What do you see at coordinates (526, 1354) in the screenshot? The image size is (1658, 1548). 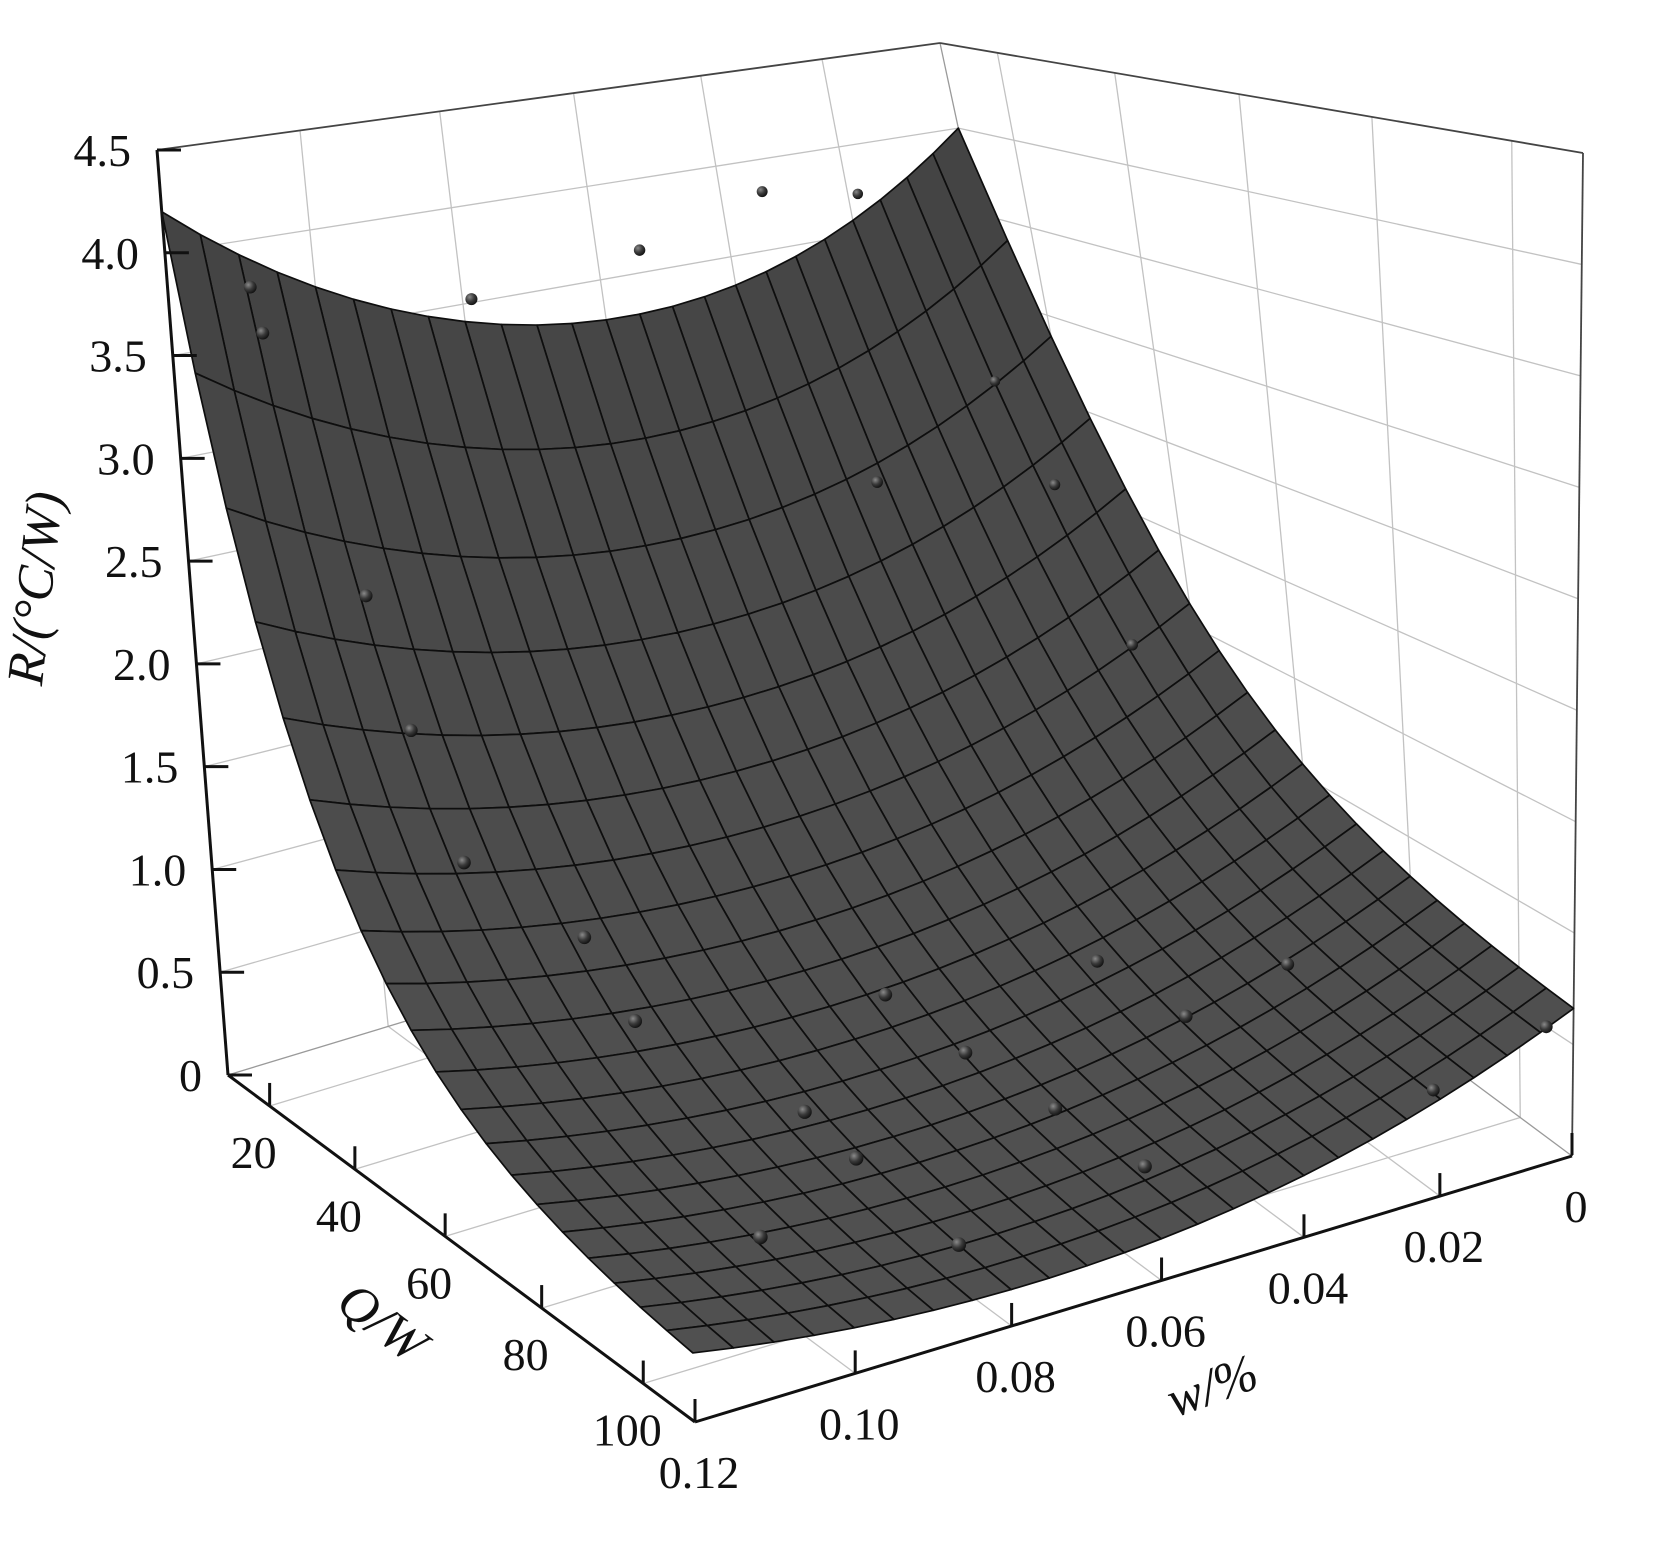 I see `q-tick-label: 80` at bounding box center [526, 1354].